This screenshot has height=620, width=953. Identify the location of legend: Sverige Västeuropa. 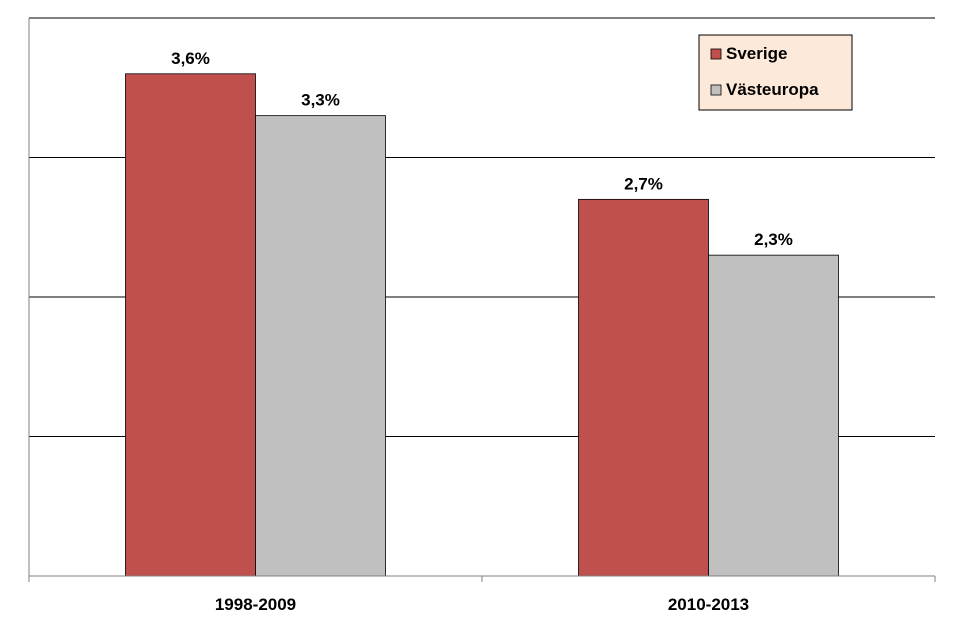
(775, 72).